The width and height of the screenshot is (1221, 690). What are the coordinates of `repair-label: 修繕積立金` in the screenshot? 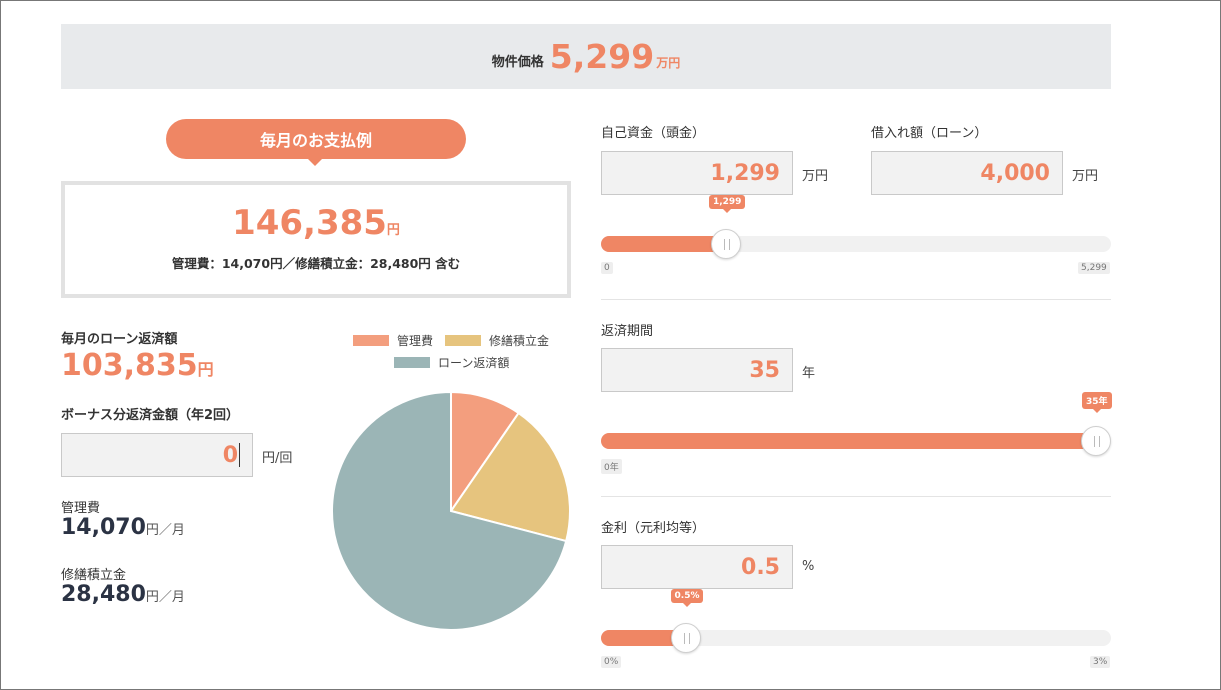 It's located at (94, 575).